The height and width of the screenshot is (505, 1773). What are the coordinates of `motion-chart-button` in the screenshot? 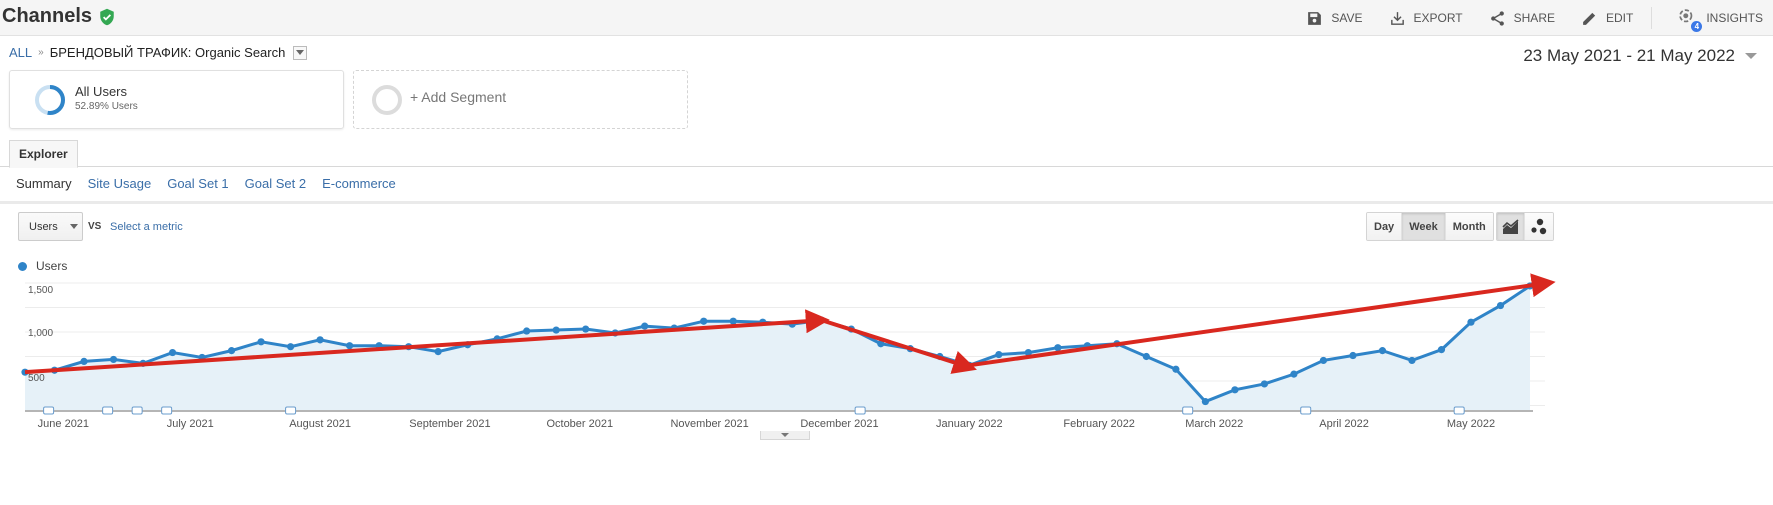 It's located at (1539, 226).